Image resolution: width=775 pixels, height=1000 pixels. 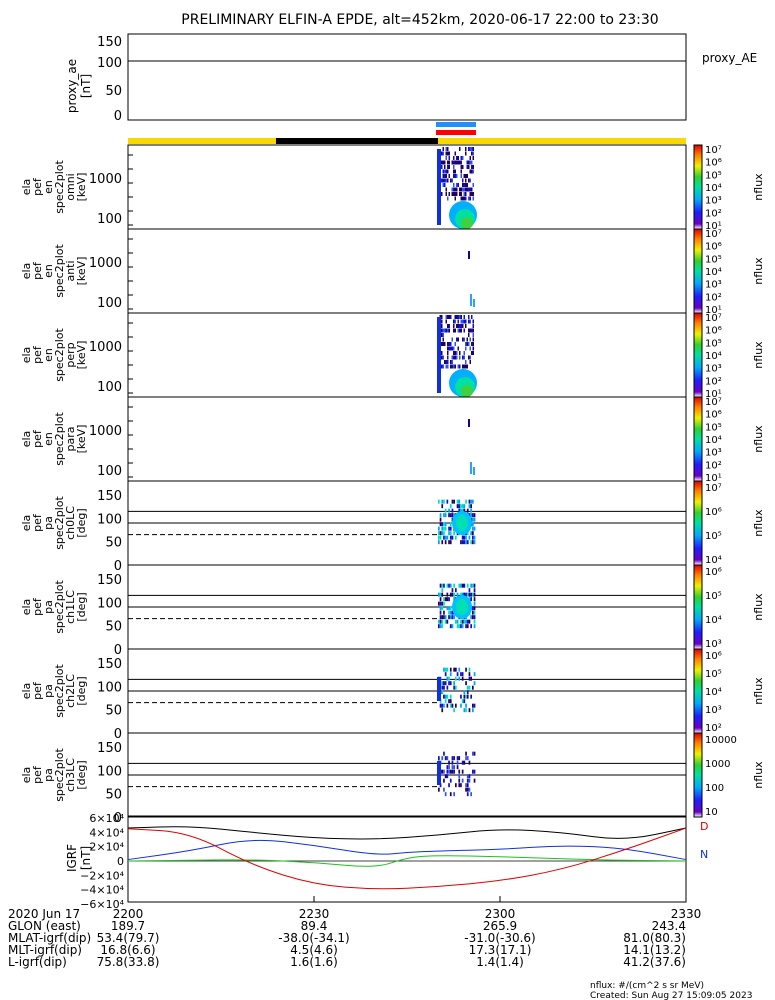 What do you see at coordinates (407, 858) in the screenshot?
I see `igrf-red-curve` at bounding box center [407, 858].